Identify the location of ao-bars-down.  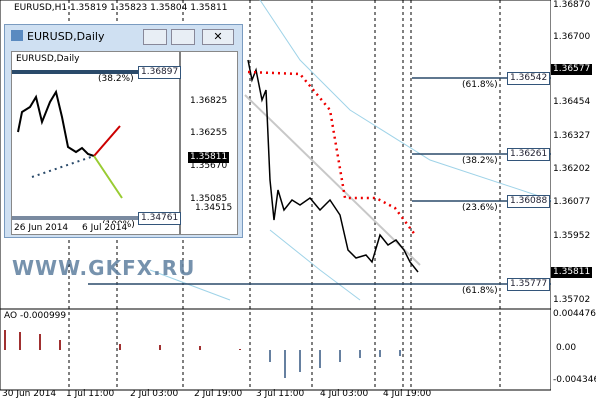
(335, 364).